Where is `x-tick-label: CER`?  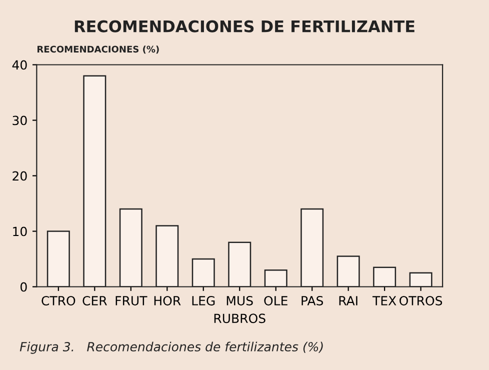 x-tick-label: CER is located at coordinates (94, 301).